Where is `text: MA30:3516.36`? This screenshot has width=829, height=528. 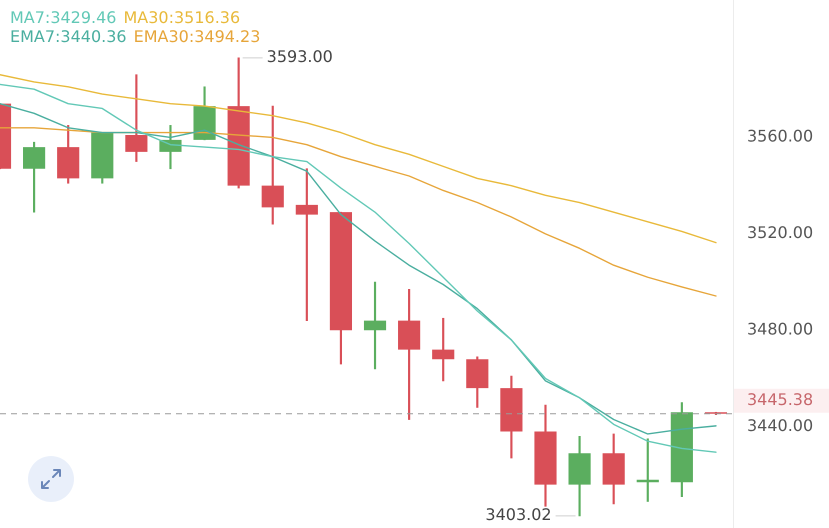 text: MA30:3516.36 is located at coordinates (181, 17).